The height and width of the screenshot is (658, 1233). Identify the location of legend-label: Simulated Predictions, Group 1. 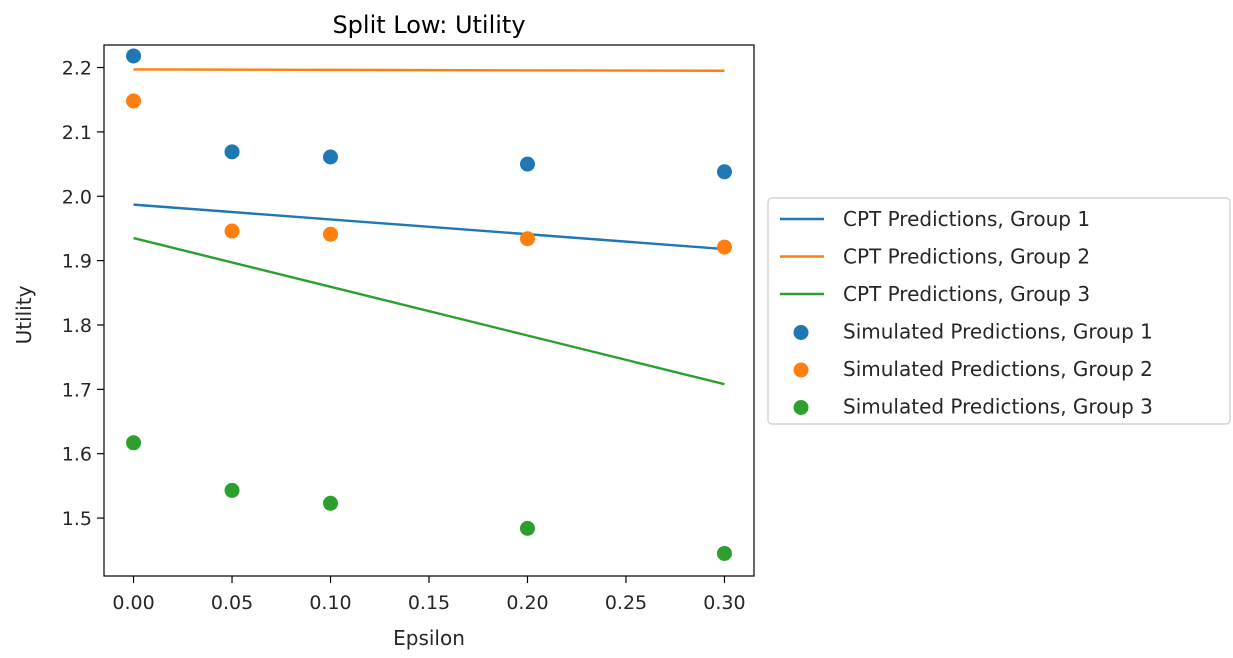
(998, 332).